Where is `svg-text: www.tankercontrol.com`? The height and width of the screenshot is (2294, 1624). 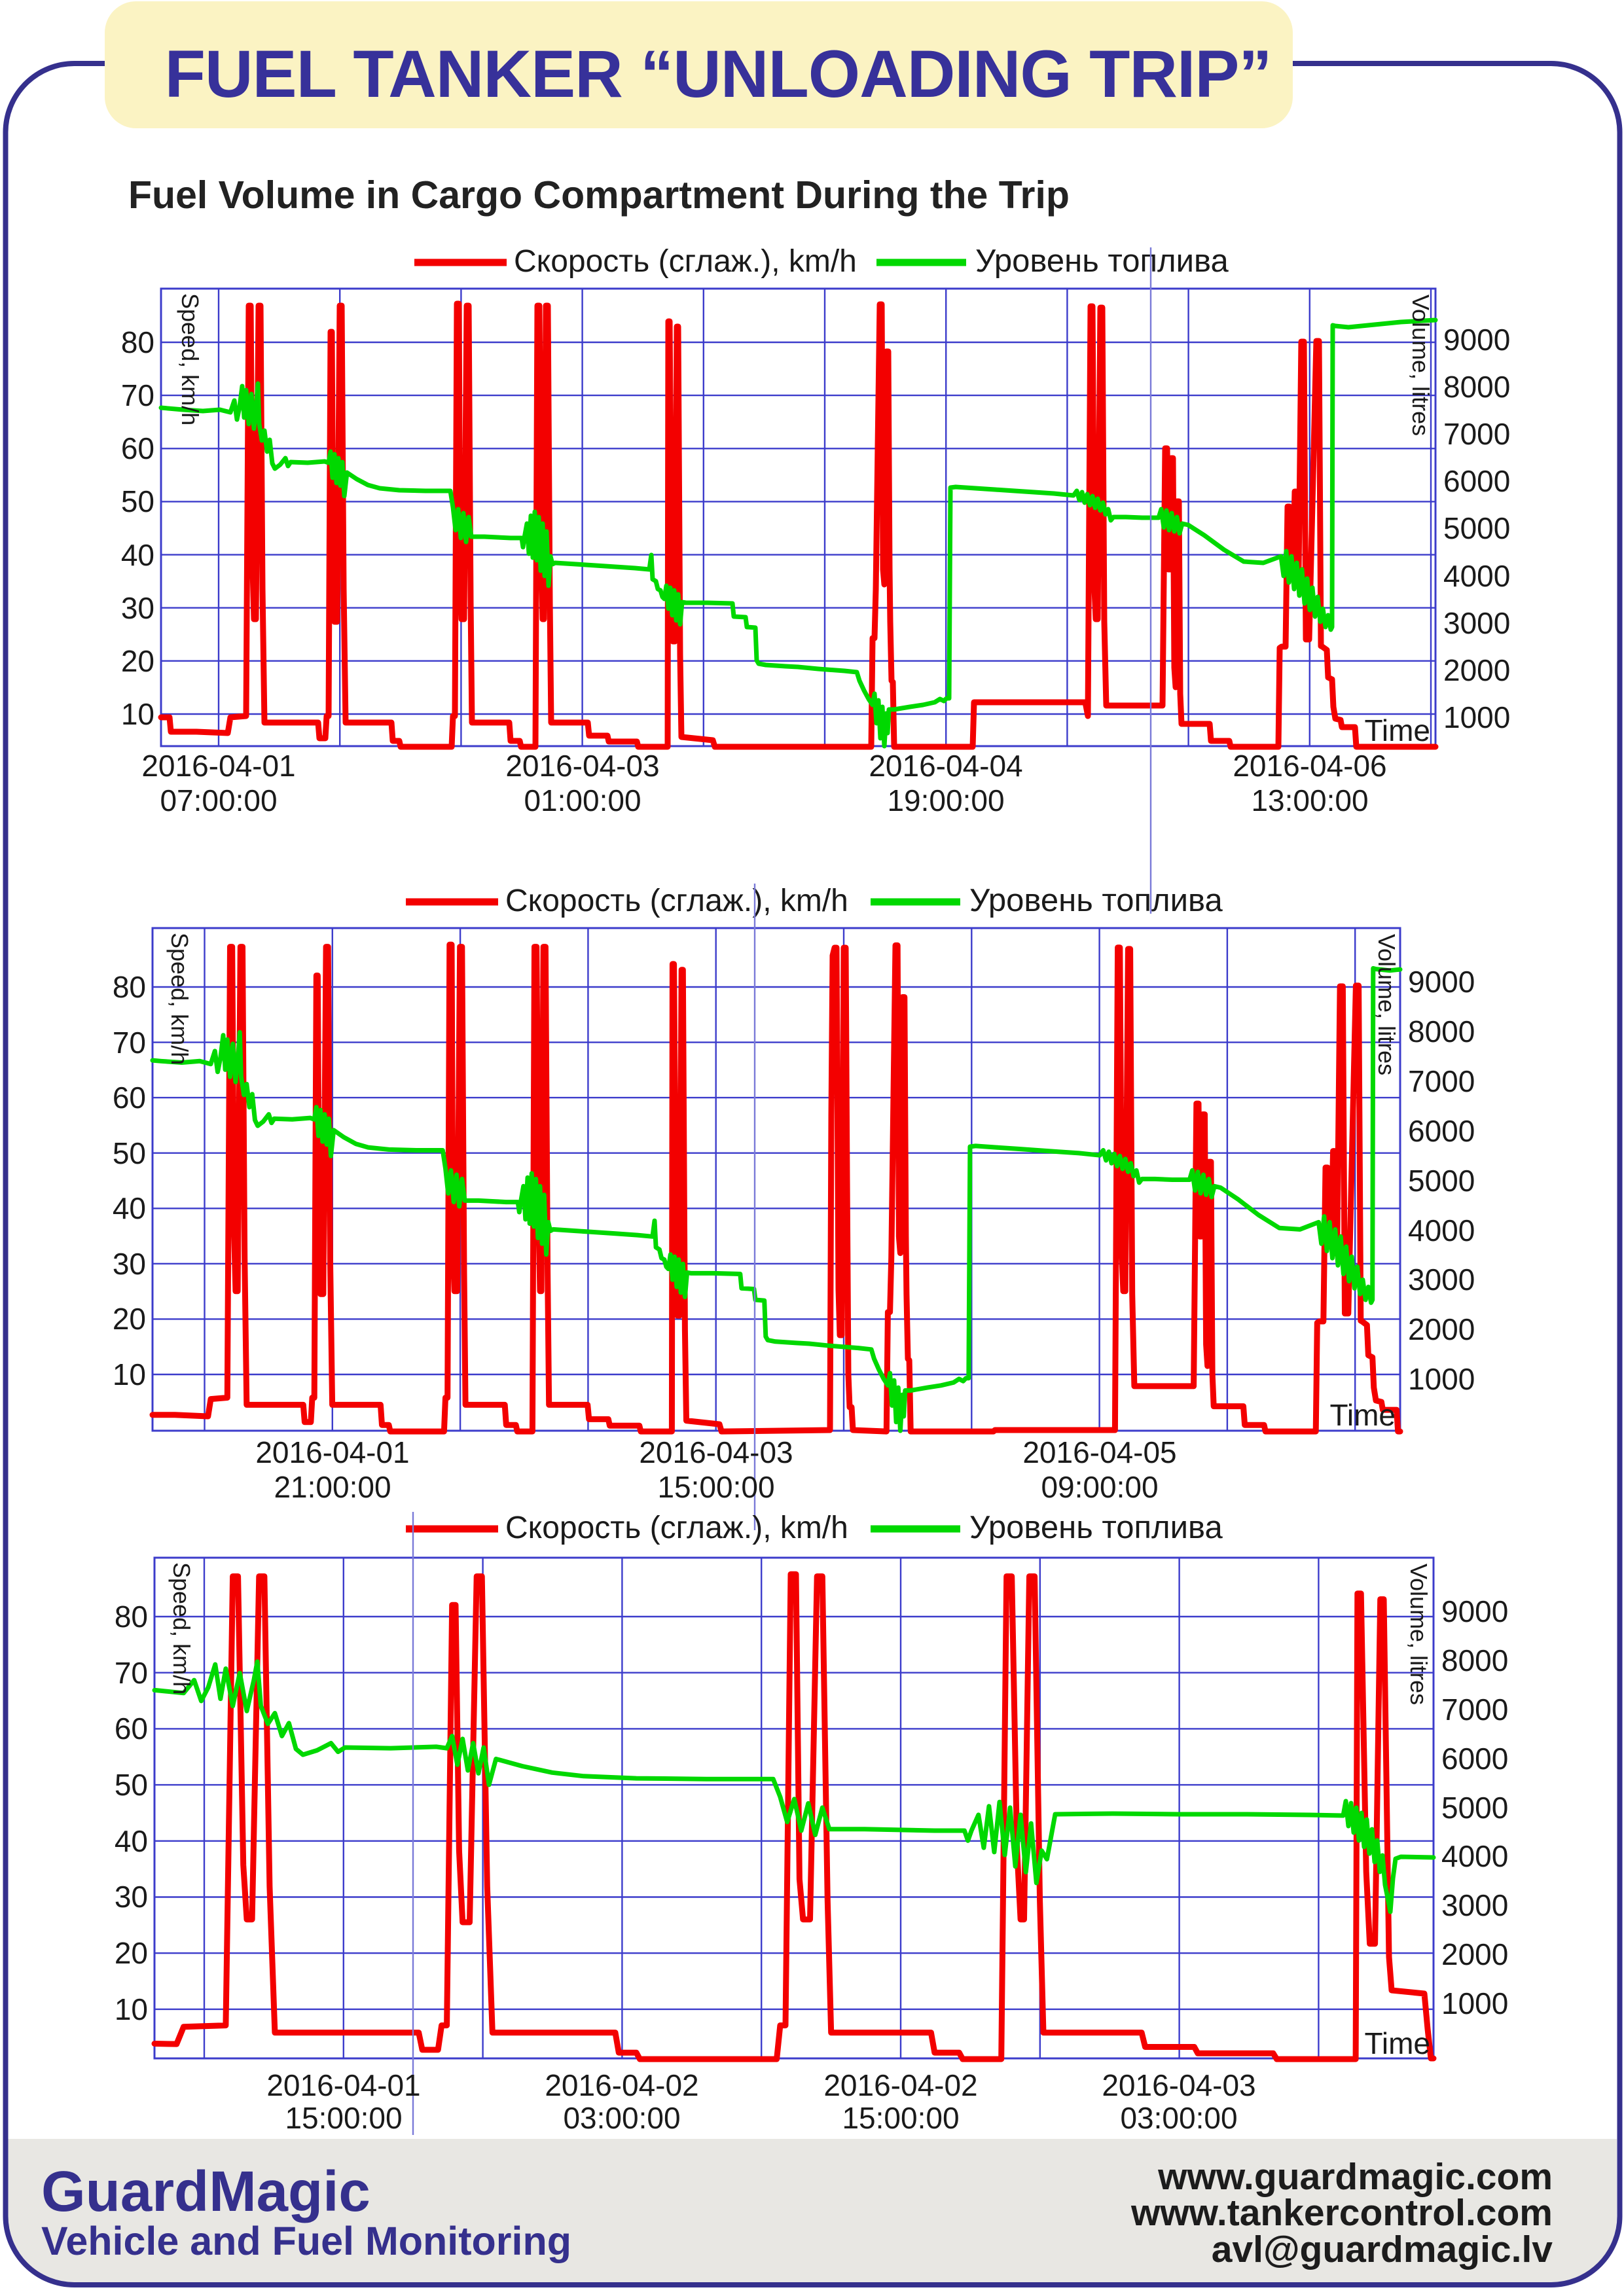
svg-text: www.tankercontrol.com is located at coordinates (1342, 2213).